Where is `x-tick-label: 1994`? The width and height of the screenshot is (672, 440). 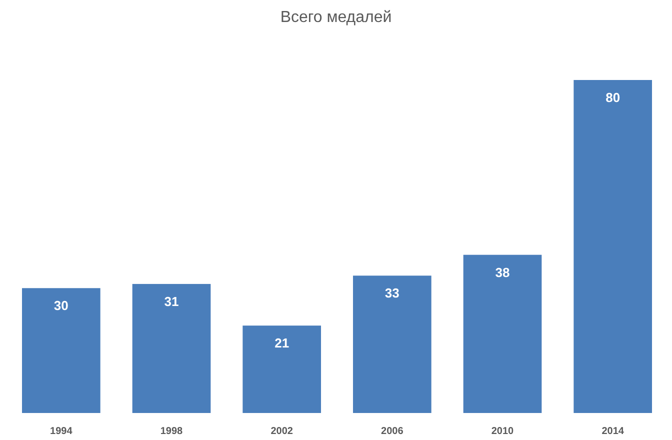
x-tick-label: 1994 is located at coordinates (61, 431).